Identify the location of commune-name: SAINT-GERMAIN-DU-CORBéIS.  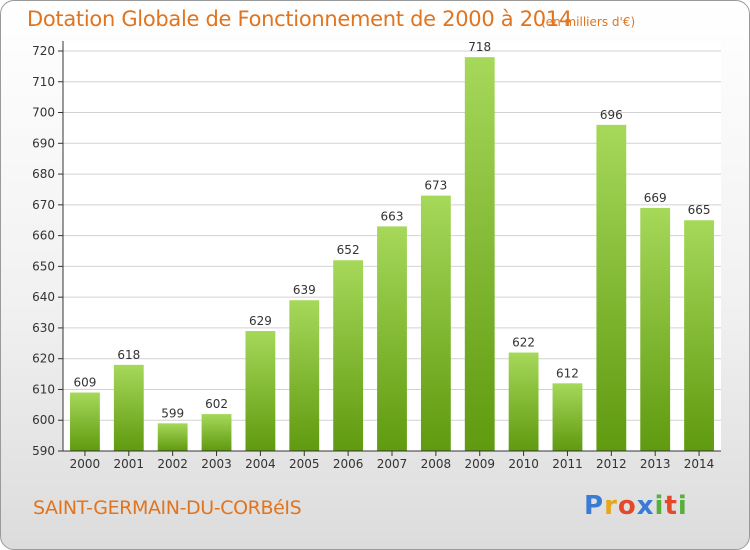
(167, 508).